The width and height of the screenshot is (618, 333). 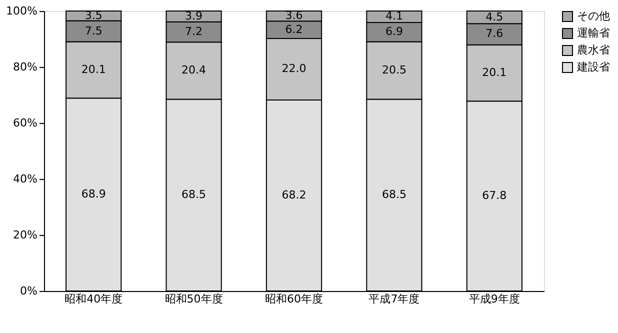 What do you see at coordinates (29, 291) in the screenshot?
I see `y-tick-label: 0%` at bounding box center [29, 291].